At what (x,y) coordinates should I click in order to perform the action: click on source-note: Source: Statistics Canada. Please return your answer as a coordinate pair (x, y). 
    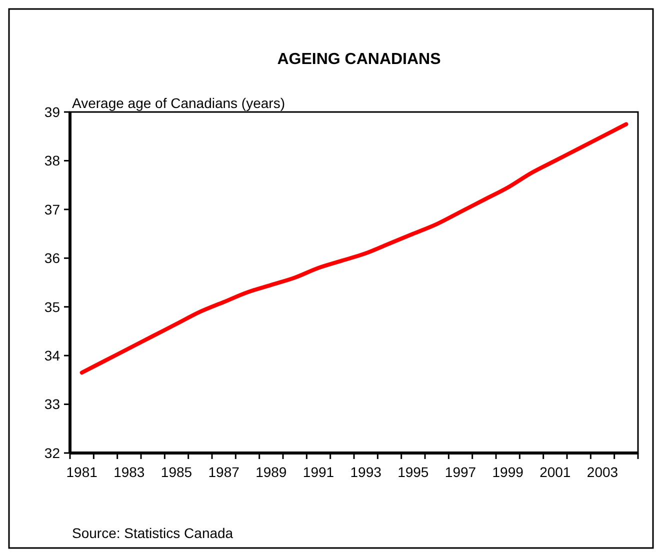
    Looking at the image, I should click on (153, 533).